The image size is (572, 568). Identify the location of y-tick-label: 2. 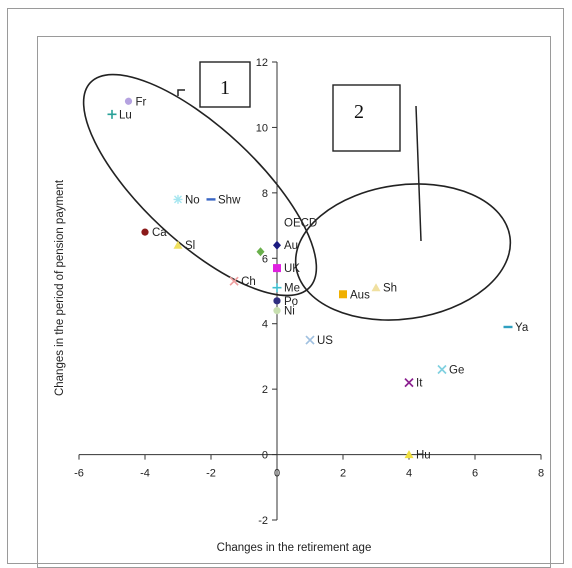
(265, 390).